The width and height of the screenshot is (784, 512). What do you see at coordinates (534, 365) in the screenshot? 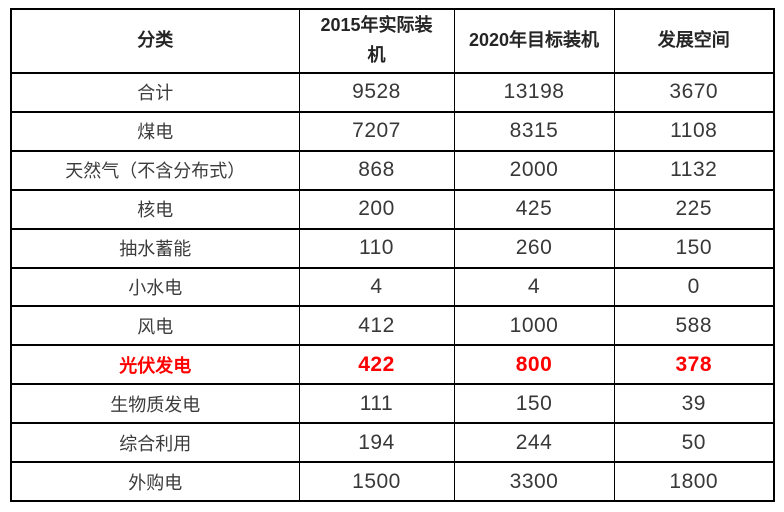
I see `value-2020: 800` at bounding box center [534, 365].